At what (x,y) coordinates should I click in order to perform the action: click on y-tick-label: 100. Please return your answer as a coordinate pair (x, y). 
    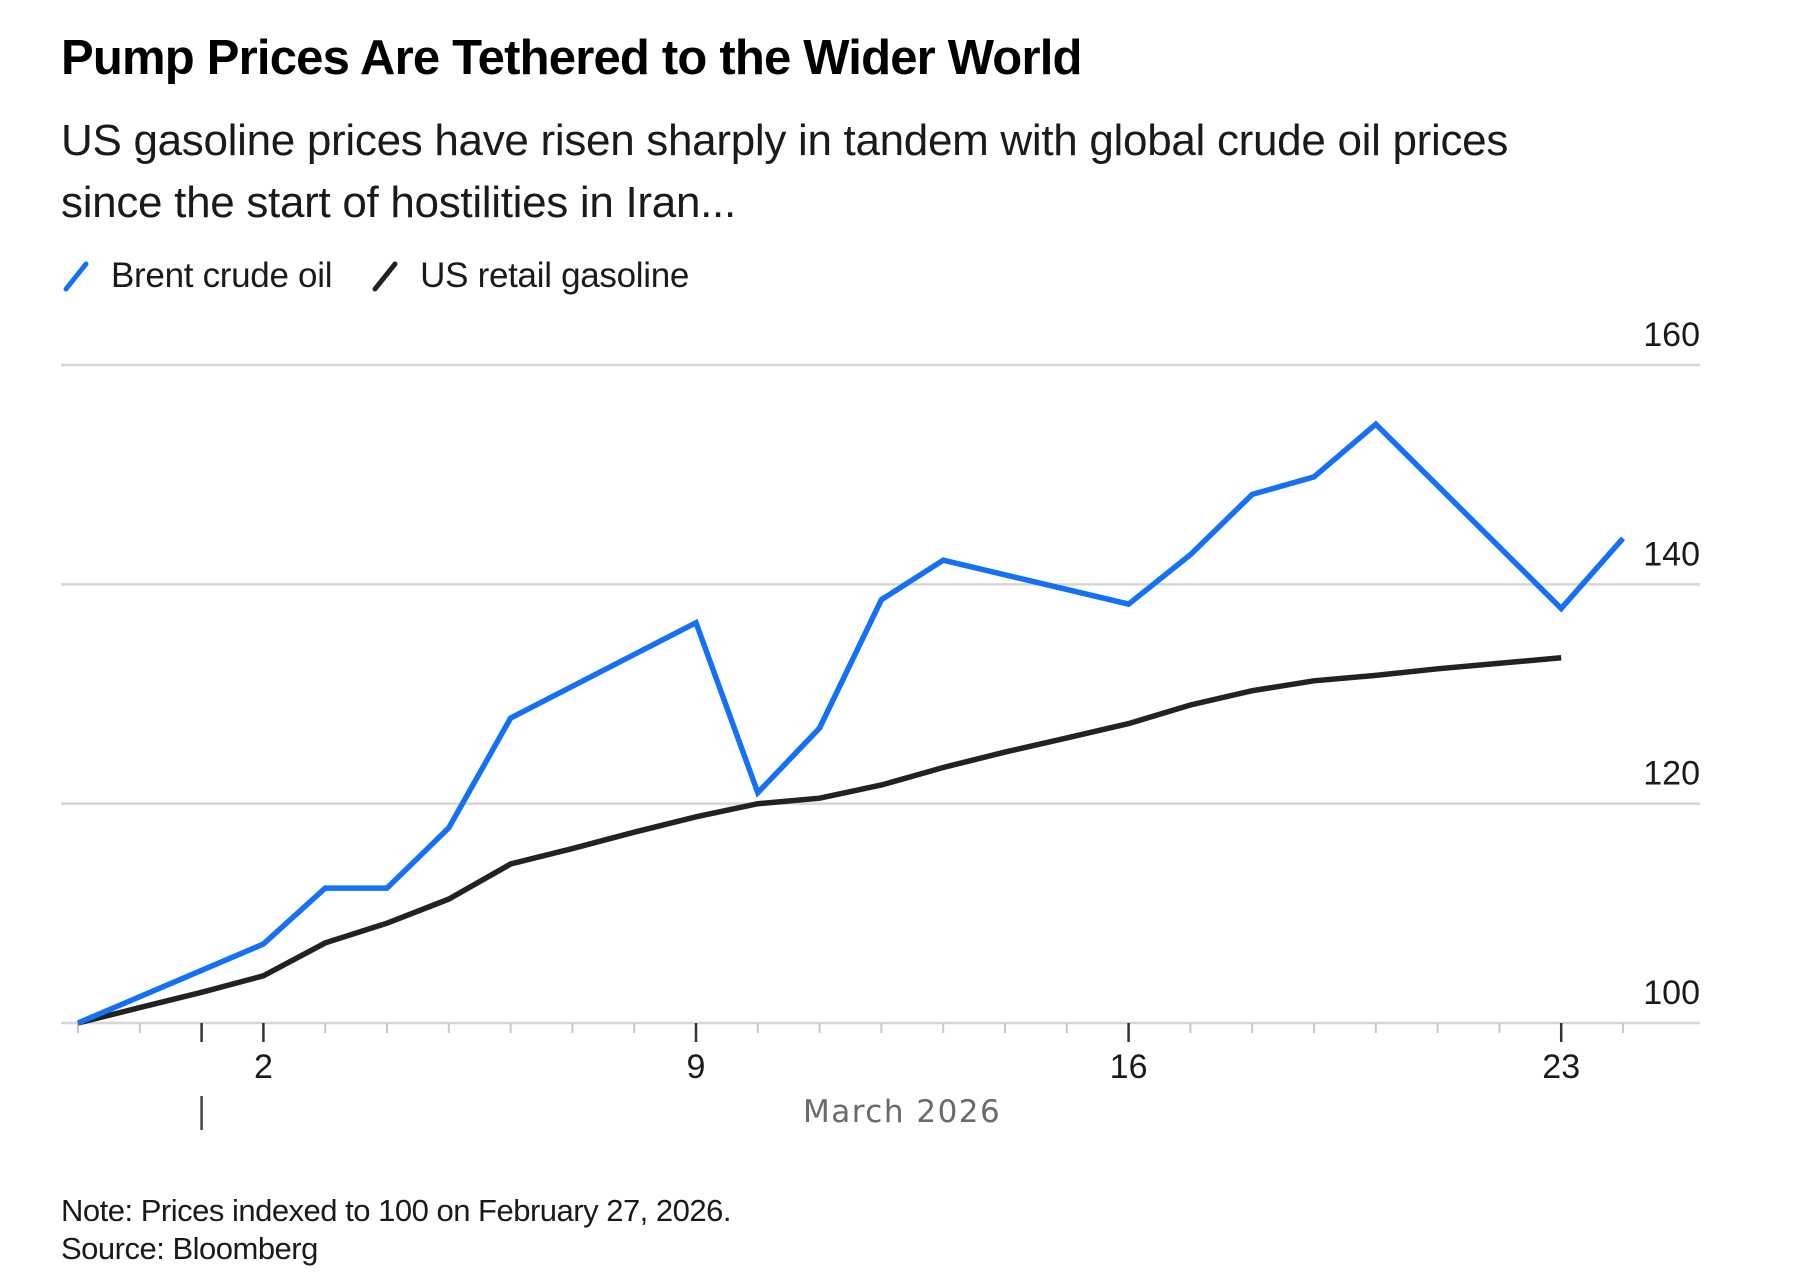
    Looking at the image, I should click on (1671, 993).